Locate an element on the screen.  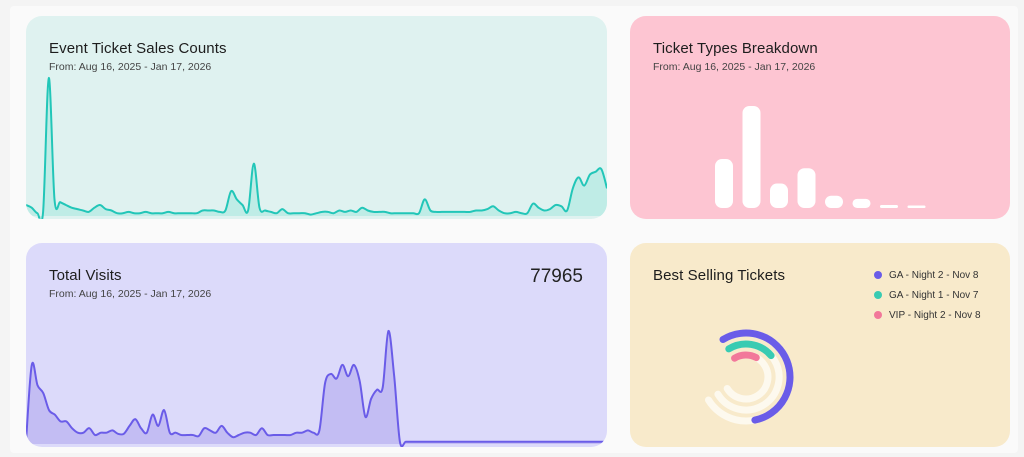
legend-label: GA - Night 1 - Nov 7 is located at coordinates (934, 295).